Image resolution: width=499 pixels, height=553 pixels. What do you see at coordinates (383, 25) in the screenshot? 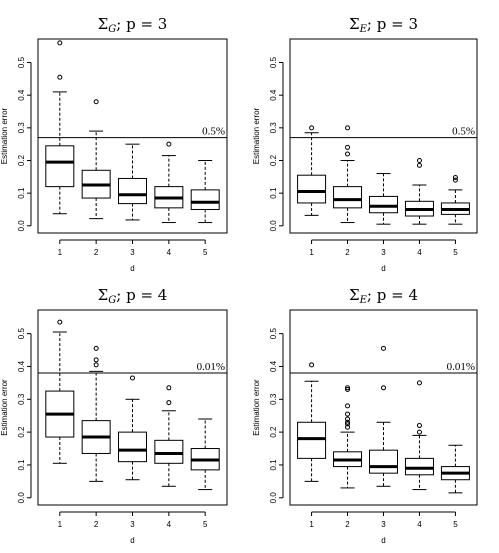
I see `panel-title: ΣE; p = 3` at bounding box center [383, 25].